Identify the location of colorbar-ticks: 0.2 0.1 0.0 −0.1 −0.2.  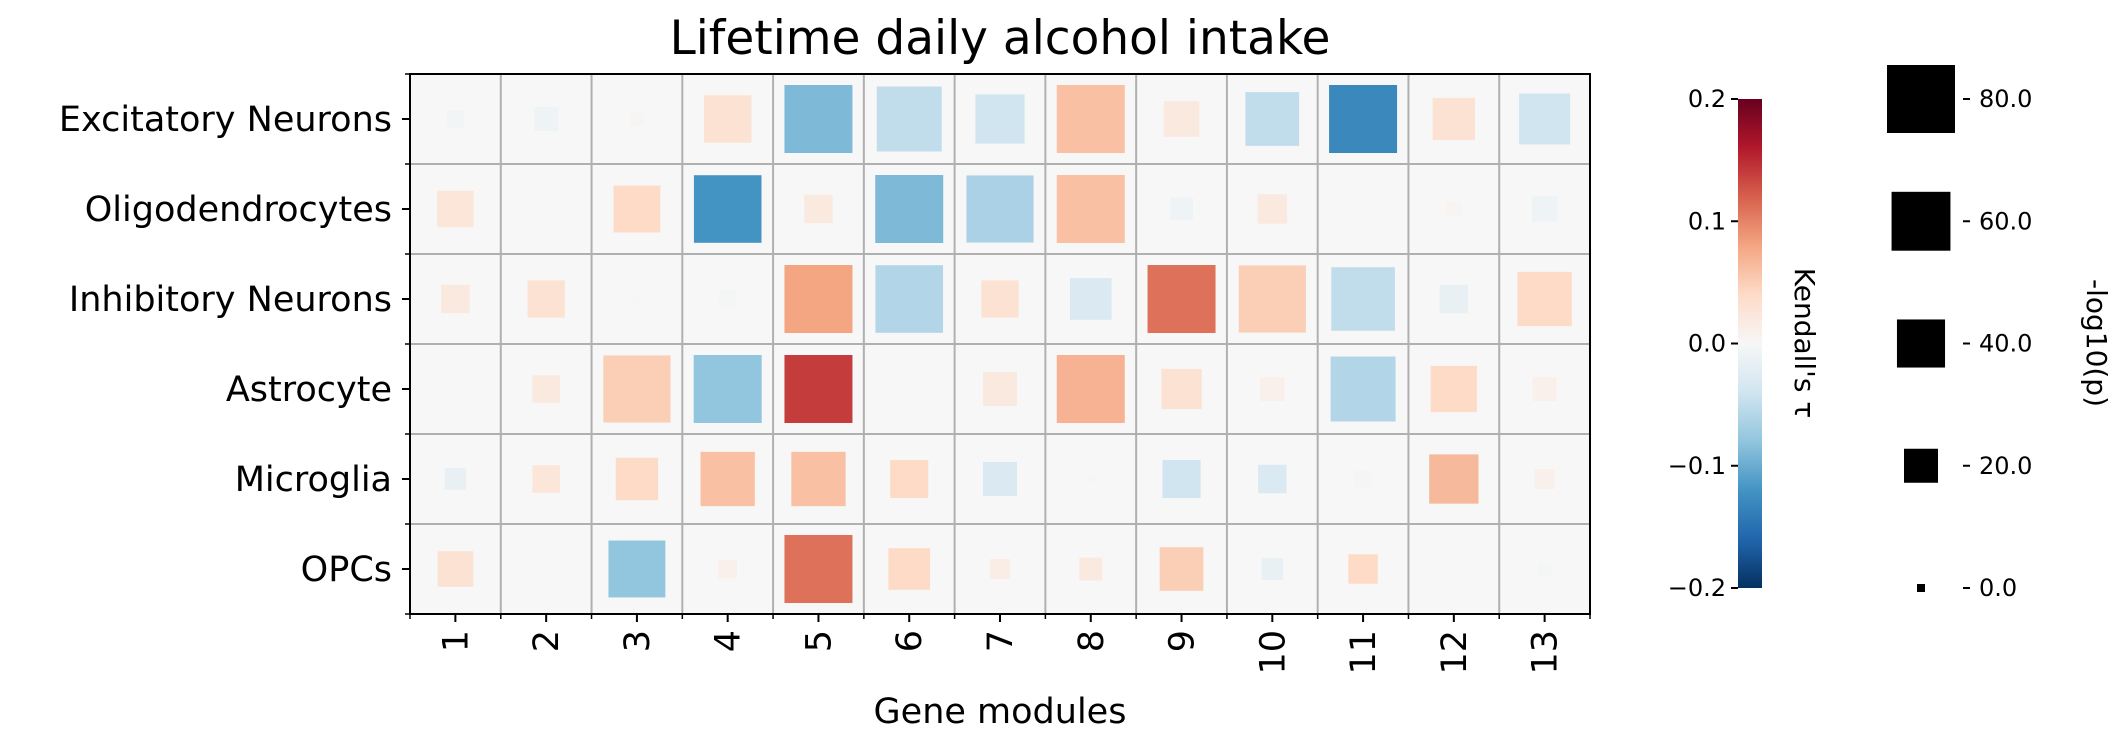
(1703, 343).